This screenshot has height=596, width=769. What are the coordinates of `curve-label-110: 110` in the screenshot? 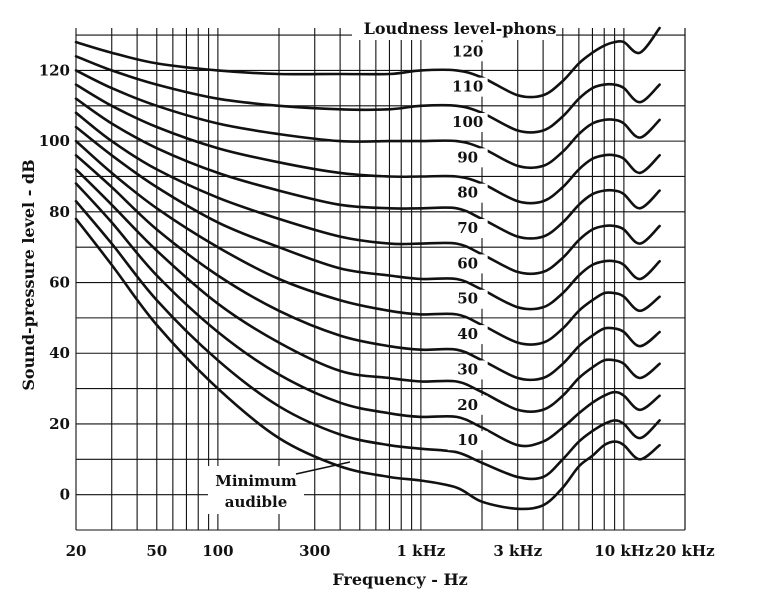 It's located at (467, 87).